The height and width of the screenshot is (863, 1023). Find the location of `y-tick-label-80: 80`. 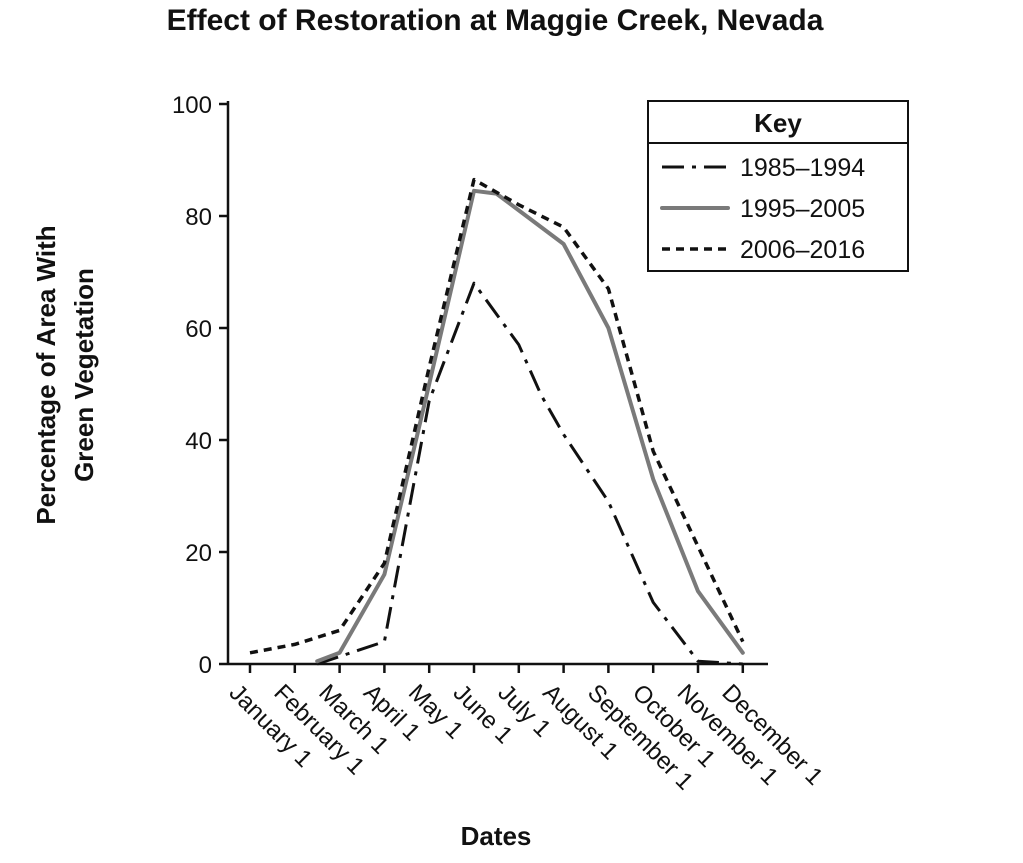

y-tick-label-80: 80 is located at coordinates (198, 217).